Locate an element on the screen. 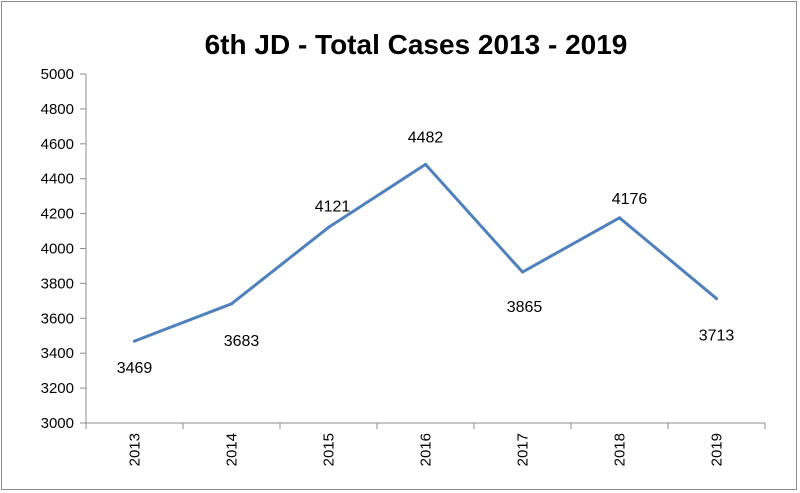 This screenshot has width=800, height=493. x-tick-labels: 2013 2014 2015 2016 2017 2018 2019 is located at coordinates (426, 449).